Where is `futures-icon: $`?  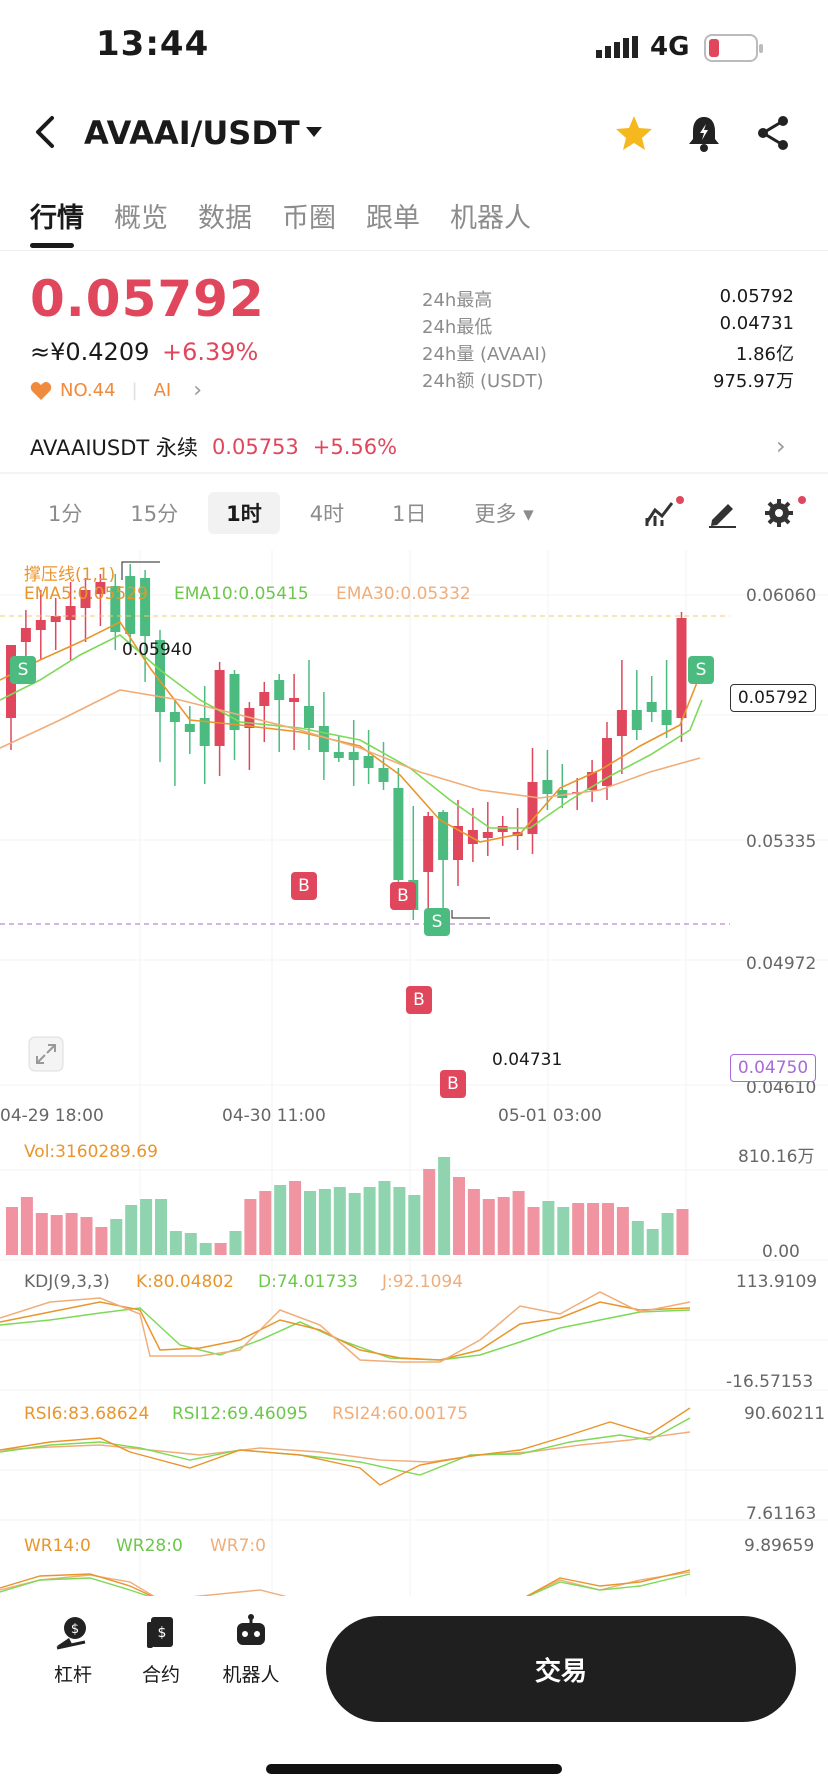
futures-icon: $ is located at coordinates (160, 1632).